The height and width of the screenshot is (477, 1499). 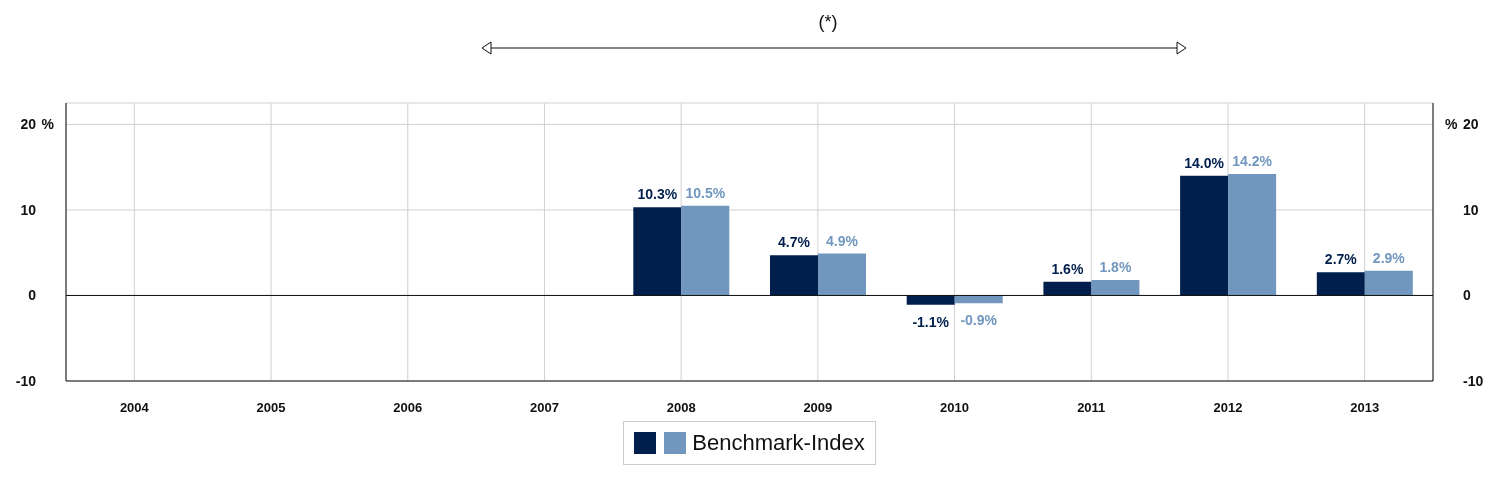 I want to click on data-label: 14.2%, so click(x=1252, y=161).